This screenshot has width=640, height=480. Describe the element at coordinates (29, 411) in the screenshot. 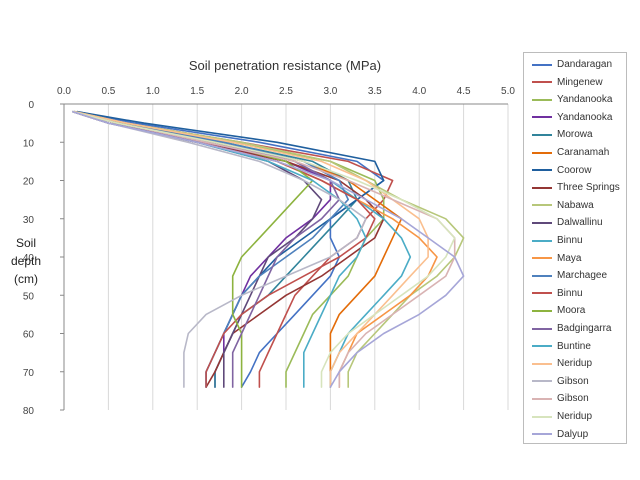

I see `y-tick-label: 80` at that location.